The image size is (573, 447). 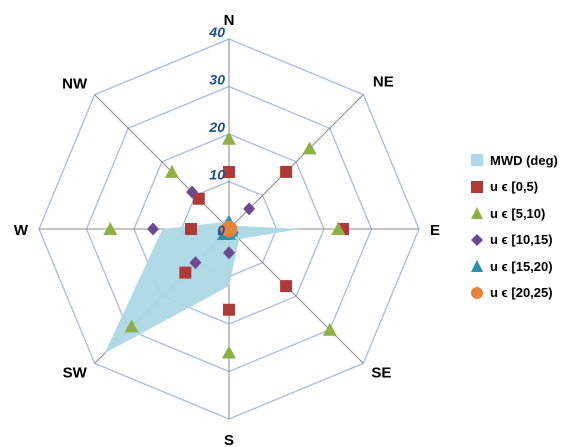 I want to click on spoke-nw, so click(x=162, y=162).